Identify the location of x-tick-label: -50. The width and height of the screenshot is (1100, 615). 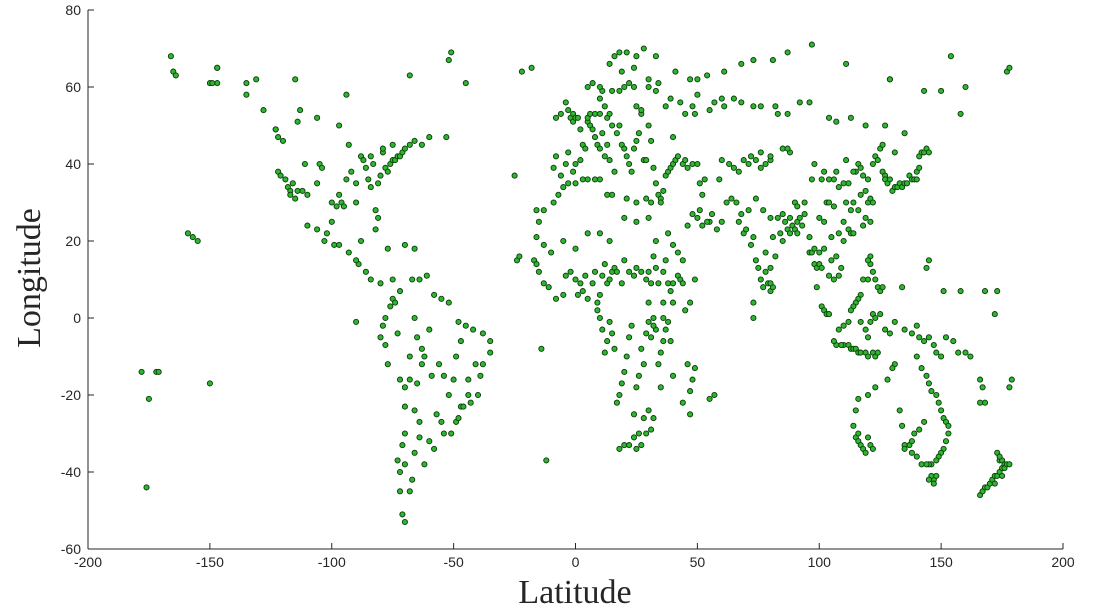
(454, 562).